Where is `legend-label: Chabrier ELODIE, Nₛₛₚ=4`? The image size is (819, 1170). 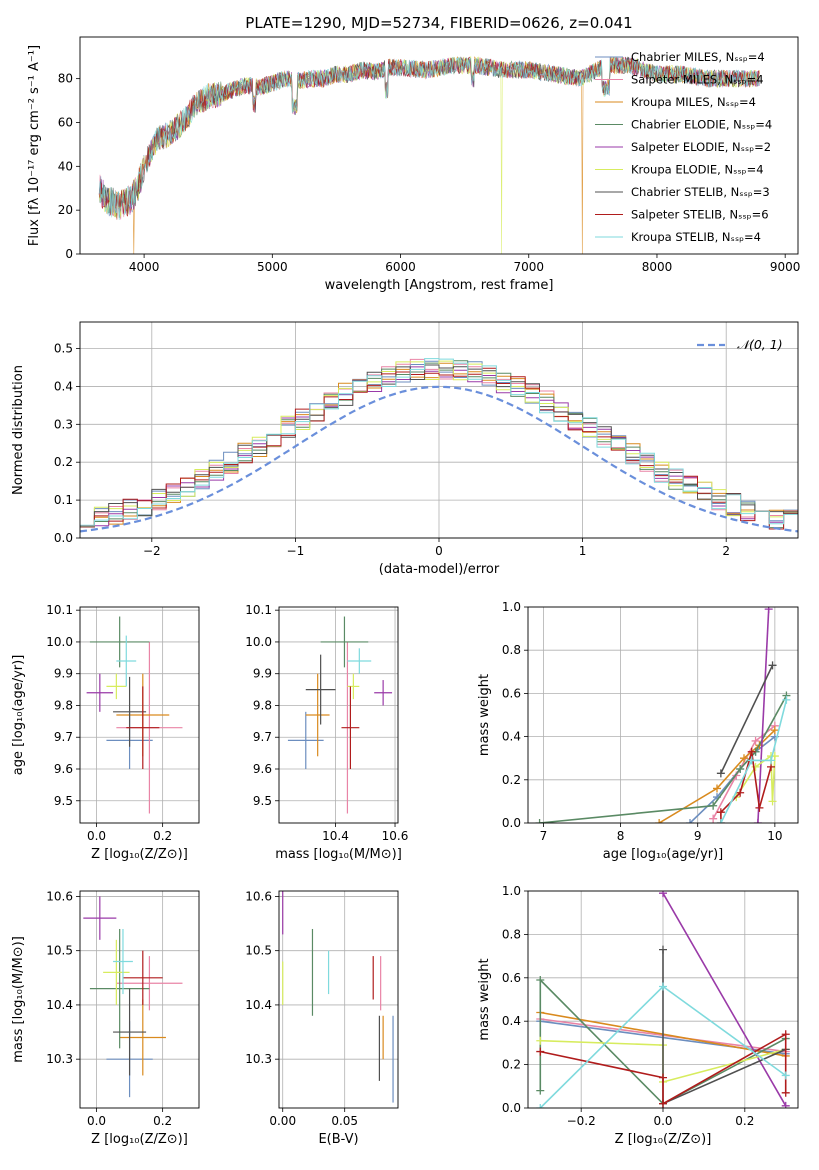 legend-label: Chabrier ELODIE, Nₛₛₚ=4 is located at coordinates (701, 125).